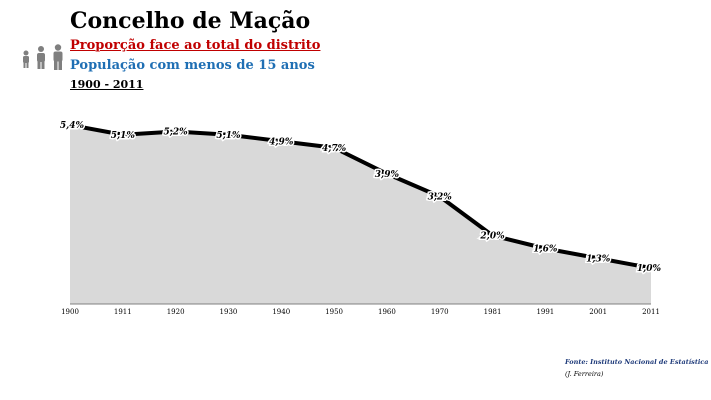 This screenshot has width=711, height=400. I want to click on source-note: Fonte: Instituto Nacional de Estatística, so click(637, 362).